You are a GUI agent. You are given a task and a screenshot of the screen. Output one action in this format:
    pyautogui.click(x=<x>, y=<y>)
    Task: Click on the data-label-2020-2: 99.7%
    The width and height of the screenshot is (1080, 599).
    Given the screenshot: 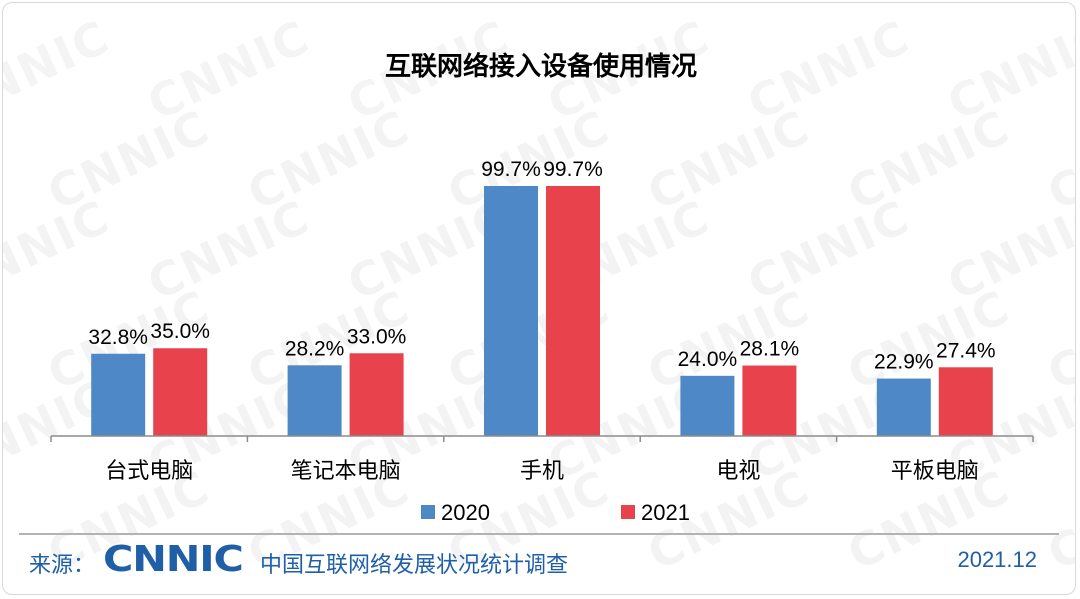 What is the action you would take?
    pyautogui.click(x=511, y=169)
    